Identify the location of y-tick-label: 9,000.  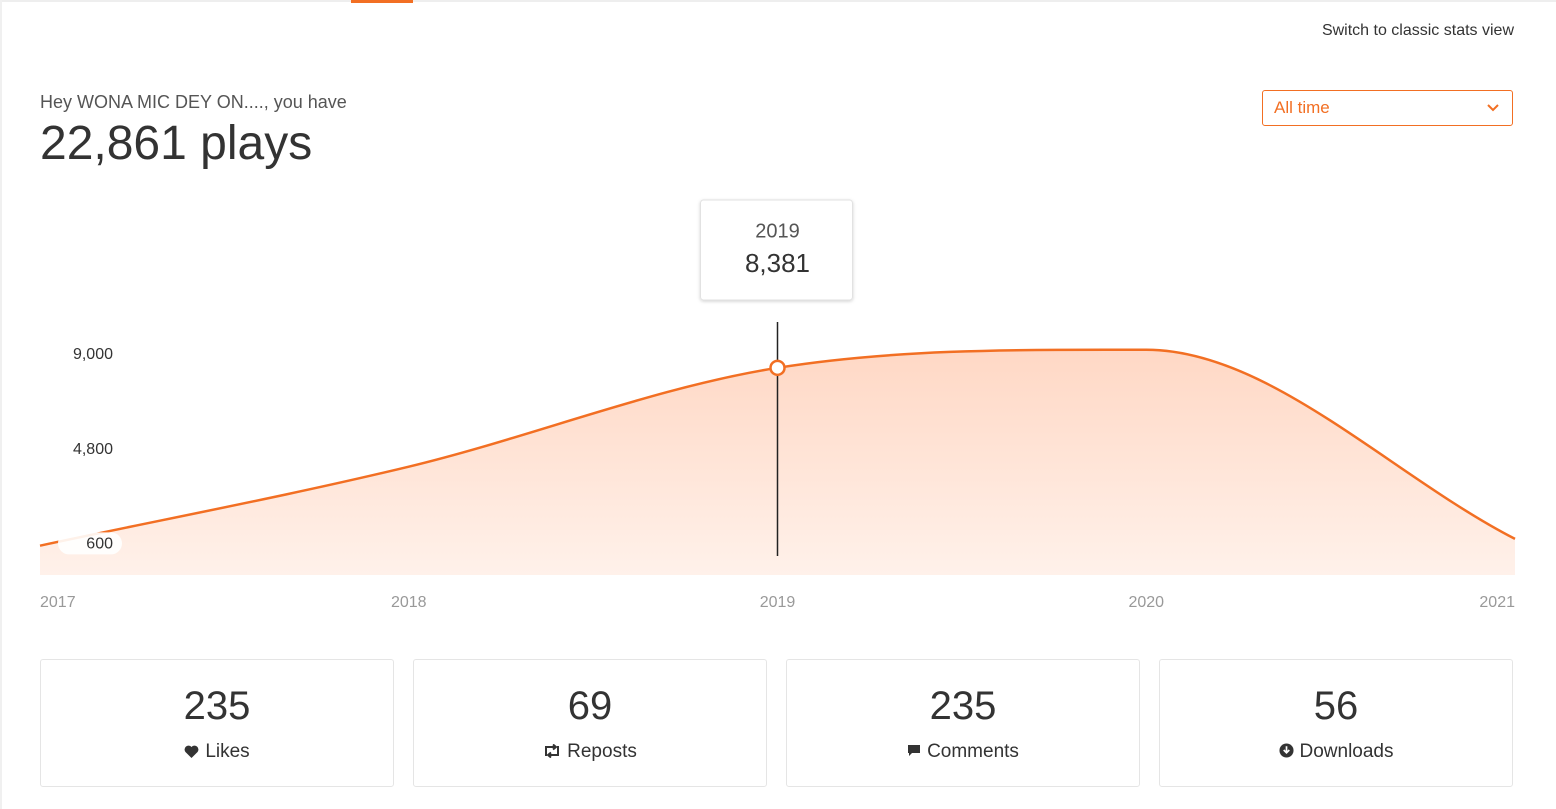
(93, 354).